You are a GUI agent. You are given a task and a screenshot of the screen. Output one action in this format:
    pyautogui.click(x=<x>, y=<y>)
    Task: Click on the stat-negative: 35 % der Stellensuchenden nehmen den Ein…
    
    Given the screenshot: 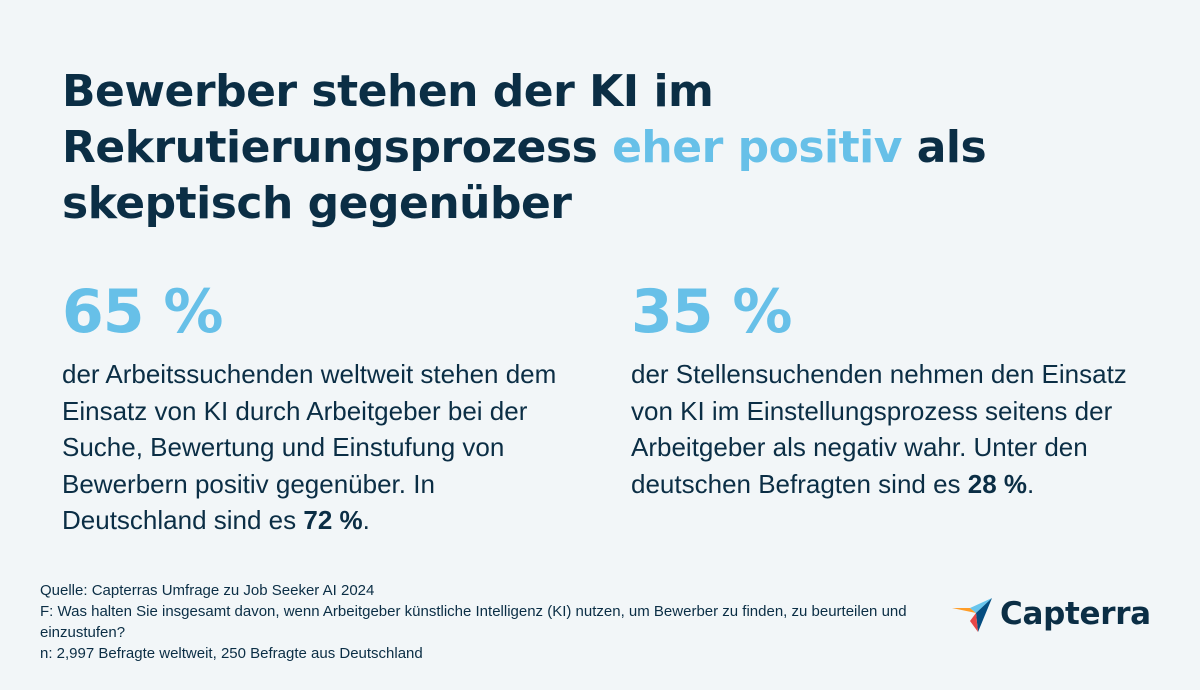 What is the action you would take?
    pyautogui.click(x=881, y=390)
    